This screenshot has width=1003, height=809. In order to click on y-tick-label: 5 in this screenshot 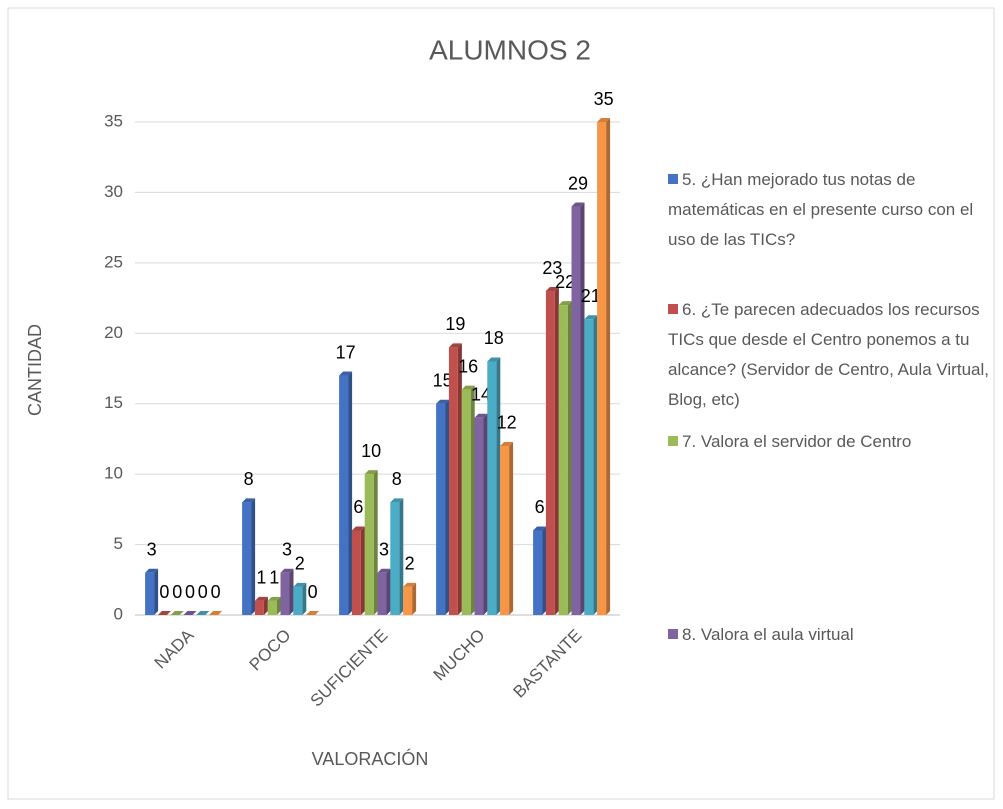, I will do `click(118, 543)`.